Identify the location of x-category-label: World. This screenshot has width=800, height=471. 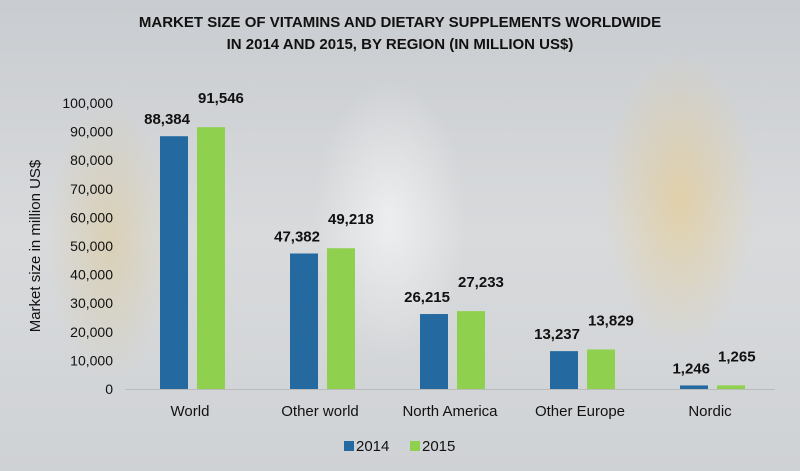
(190, 411).